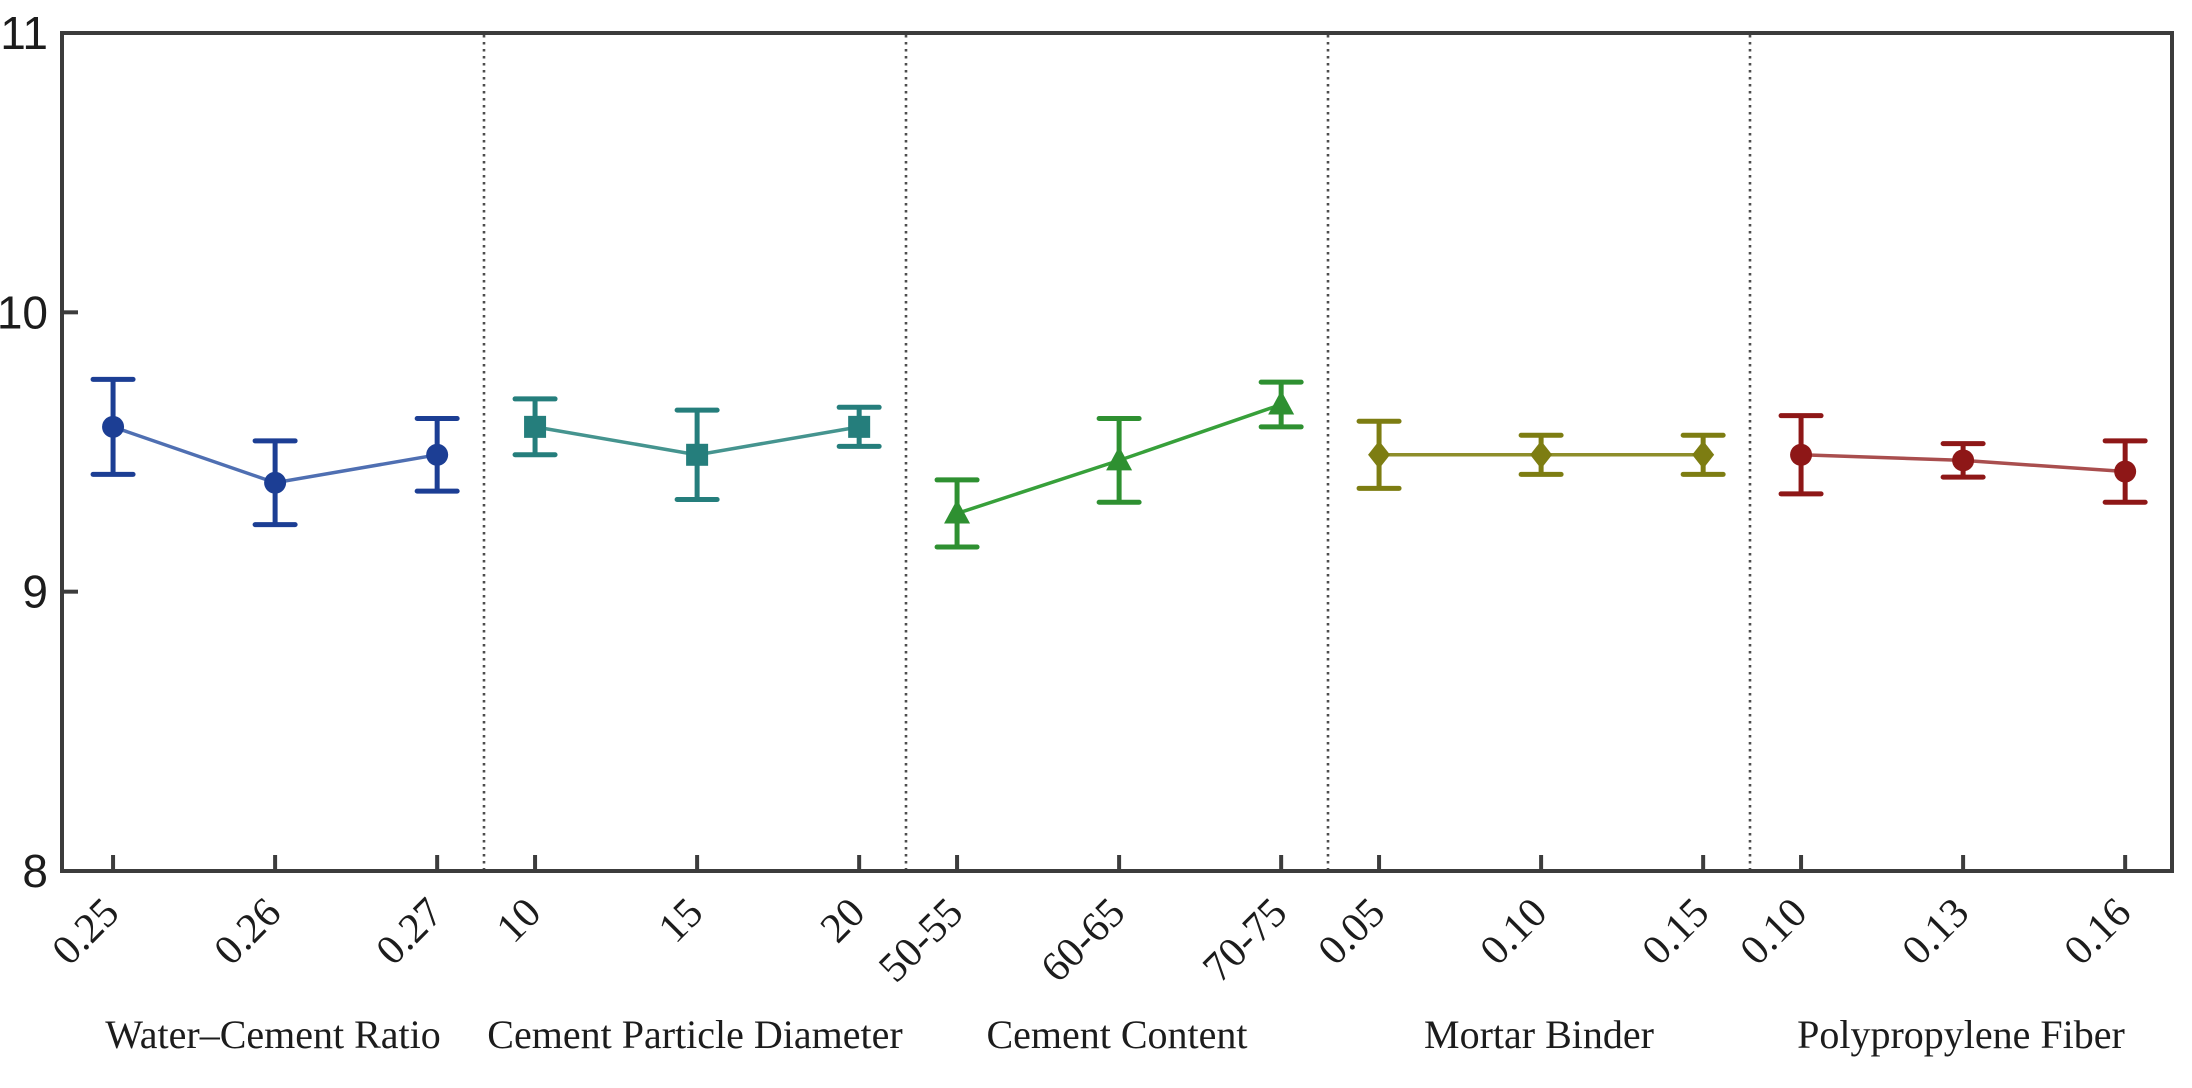 Image resolution: width=2192 pixels, height=1088 pixels. Describe the element at coordinates (35, 592) in the screenshot. I see `y-tick-label: 9` at that location.